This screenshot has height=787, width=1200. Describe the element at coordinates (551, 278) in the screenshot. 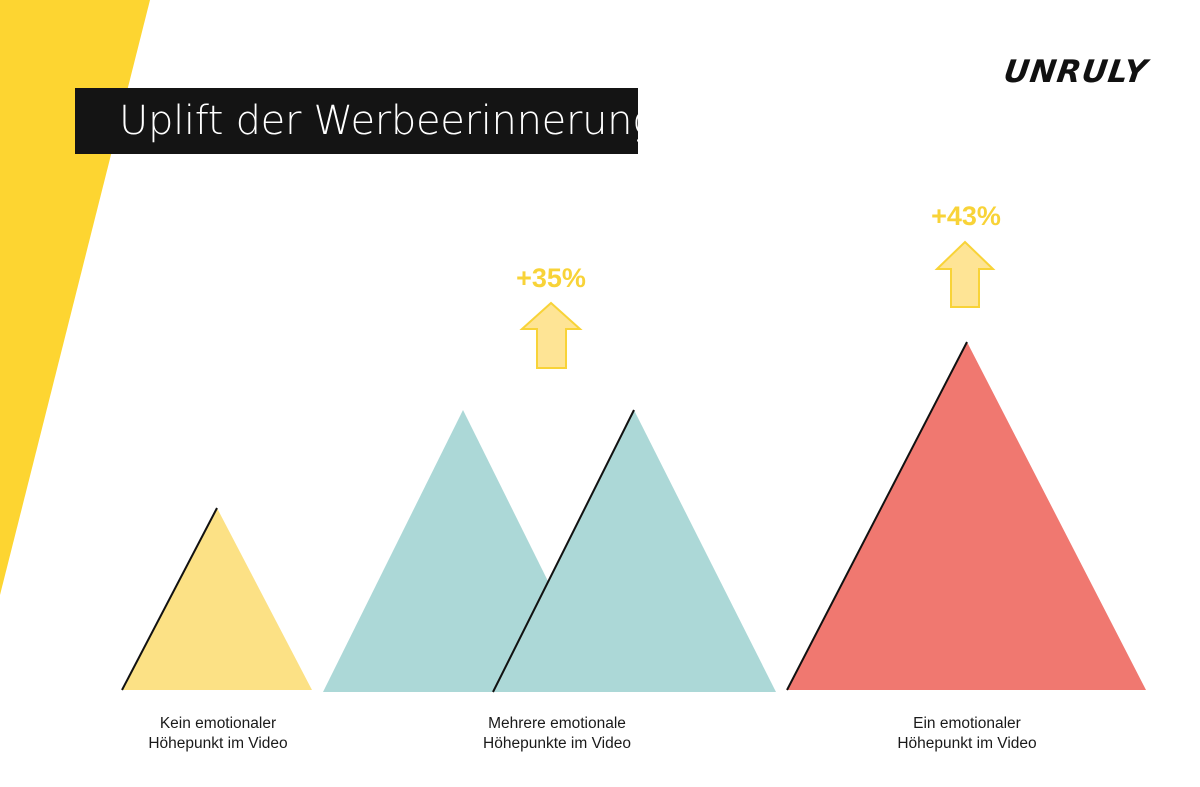

I see `uplift-label-mehrere: +35%` at that location.